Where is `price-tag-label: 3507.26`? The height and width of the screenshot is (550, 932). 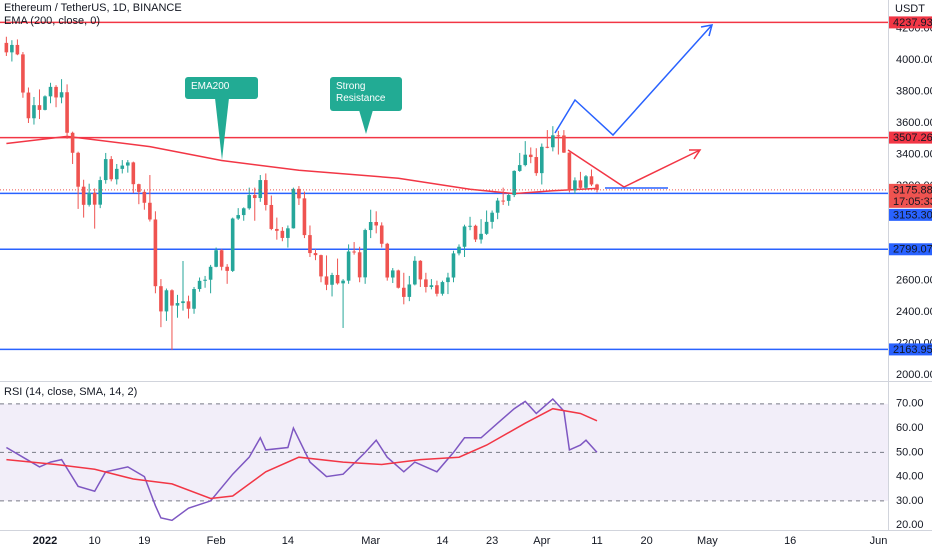
price-tag-label: 3507.26 is located at coordinates (912, 138).